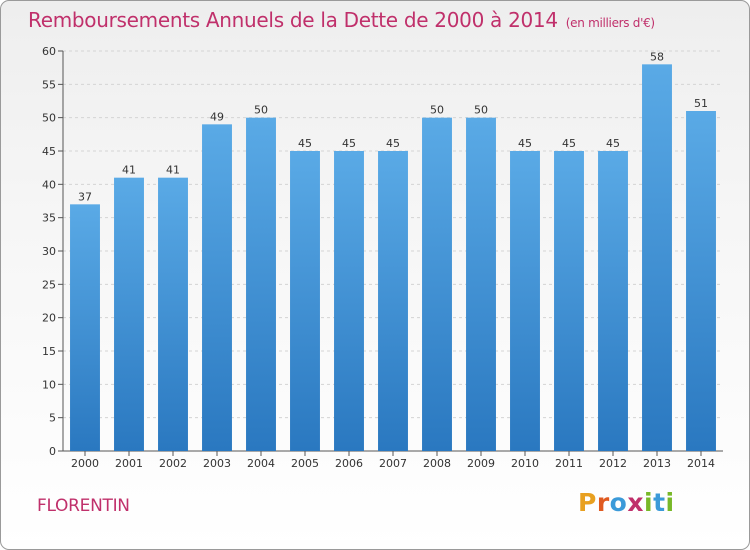 The image size is (750, 550). I want to click on value-label: 49, so click(217, 116).